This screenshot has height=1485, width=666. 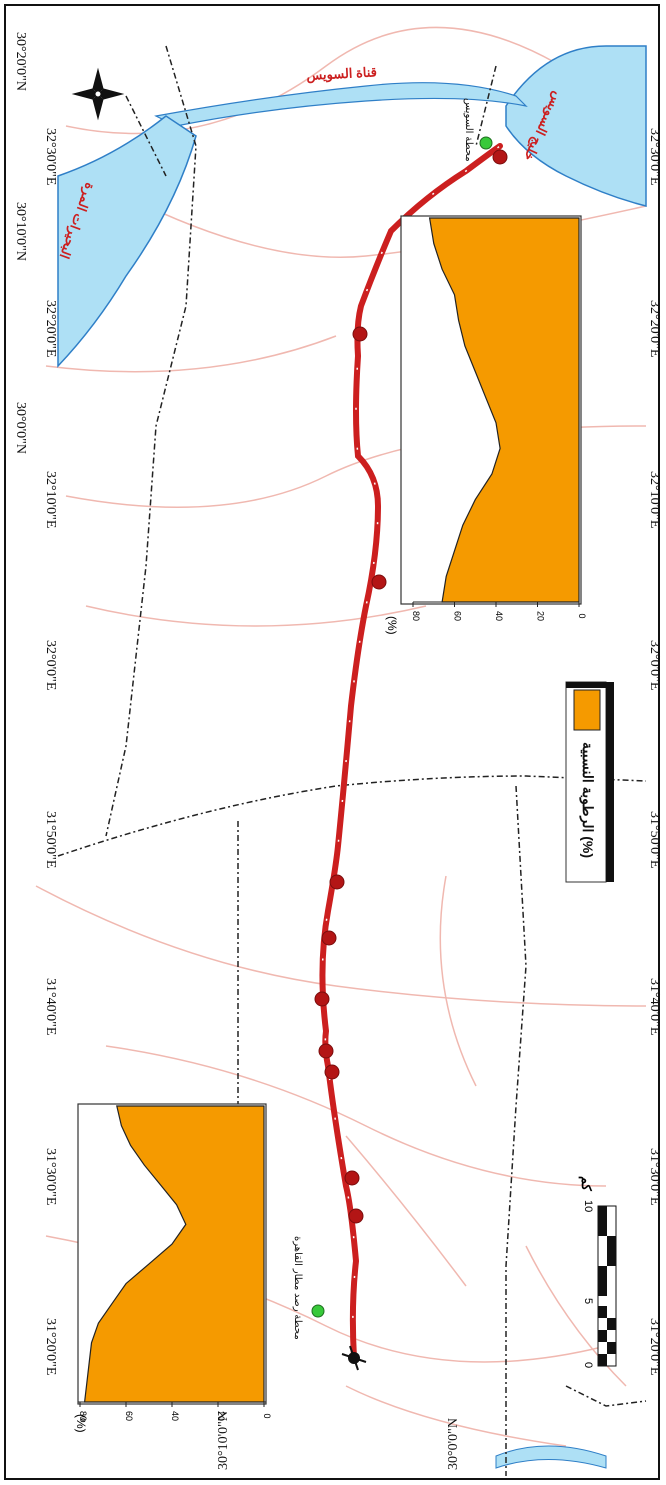 I want to click on lat-label-right-1: 30°0'0"N, so click(x=453, y=1444).